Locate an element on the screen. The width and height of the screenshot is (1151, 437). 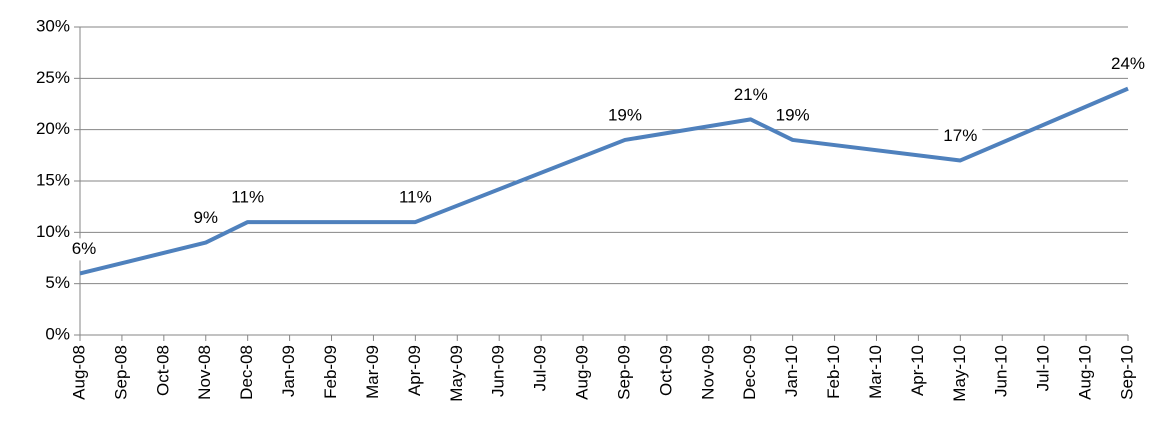
x-tick-label: Dec-08 is located at coordinates (246, 372).